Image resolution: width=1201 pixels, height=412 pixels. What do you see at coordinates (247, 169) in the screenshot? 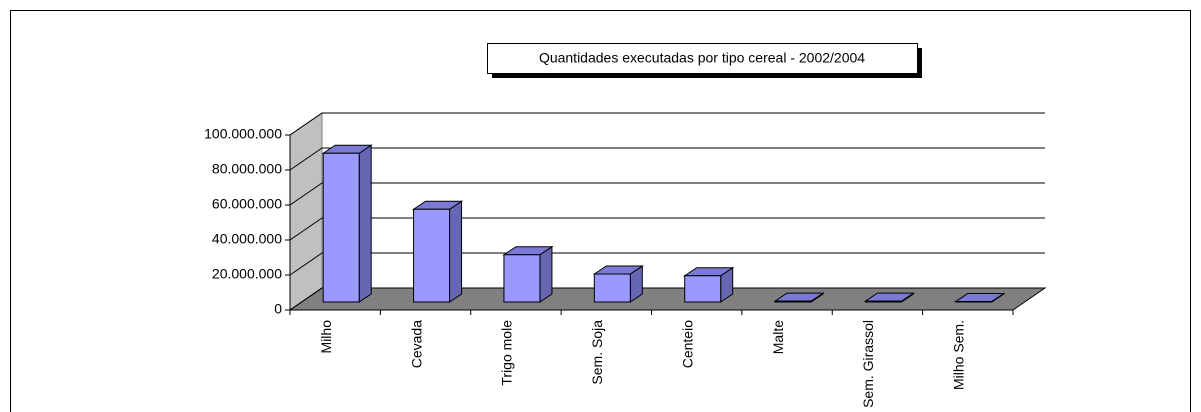
I see `y-tick-label: 80.000.000` at bounding box center [247, 169].